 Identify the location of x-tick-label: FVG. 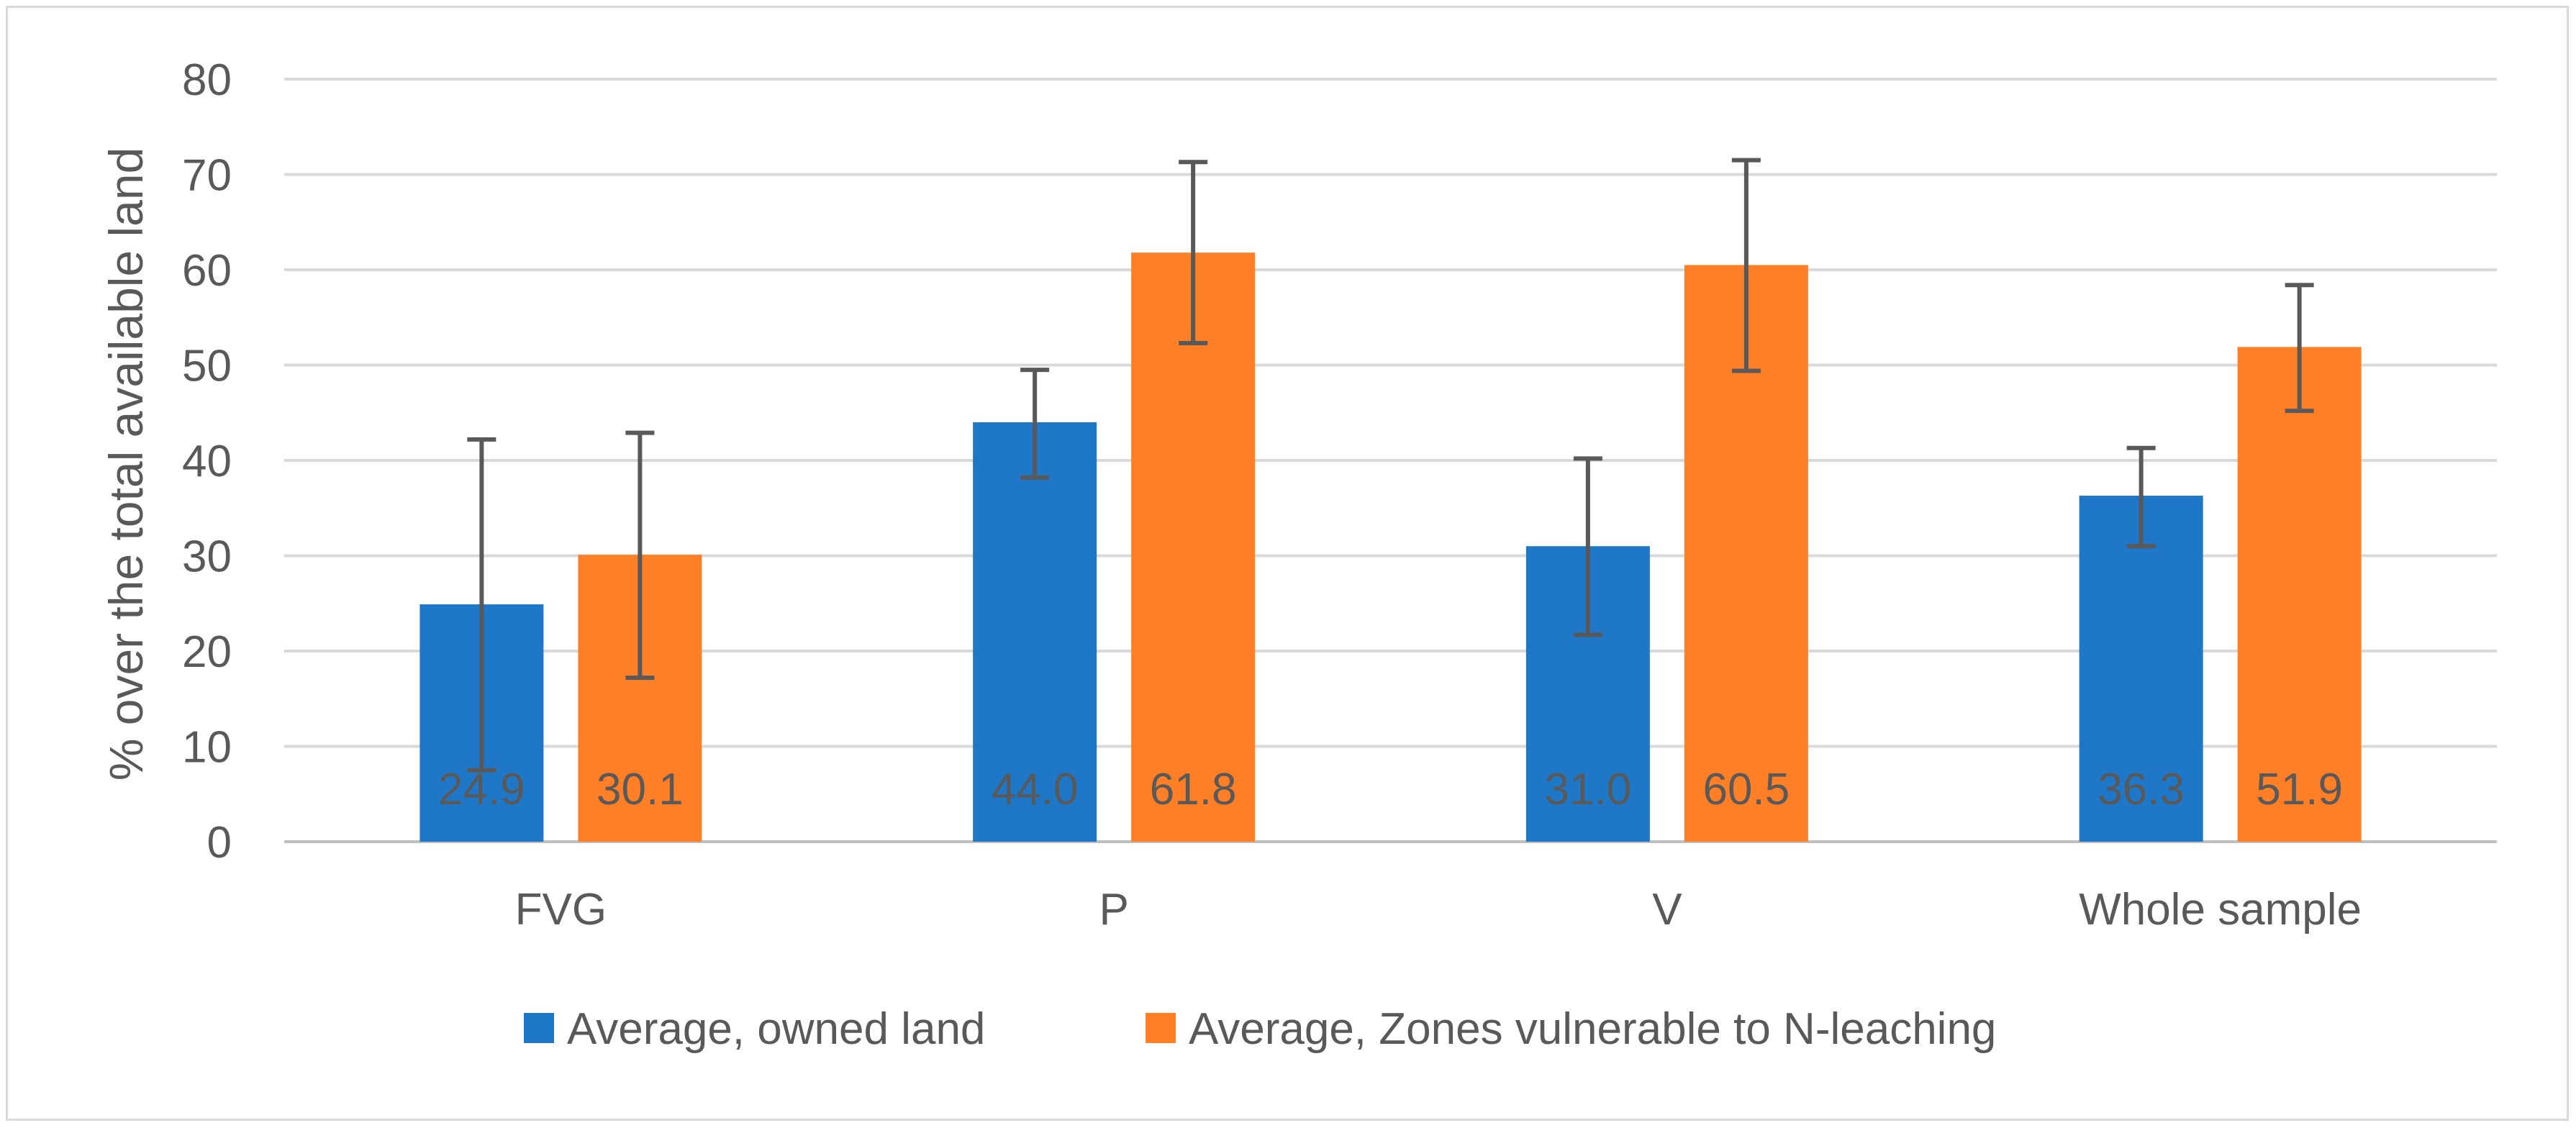
(561, 909).